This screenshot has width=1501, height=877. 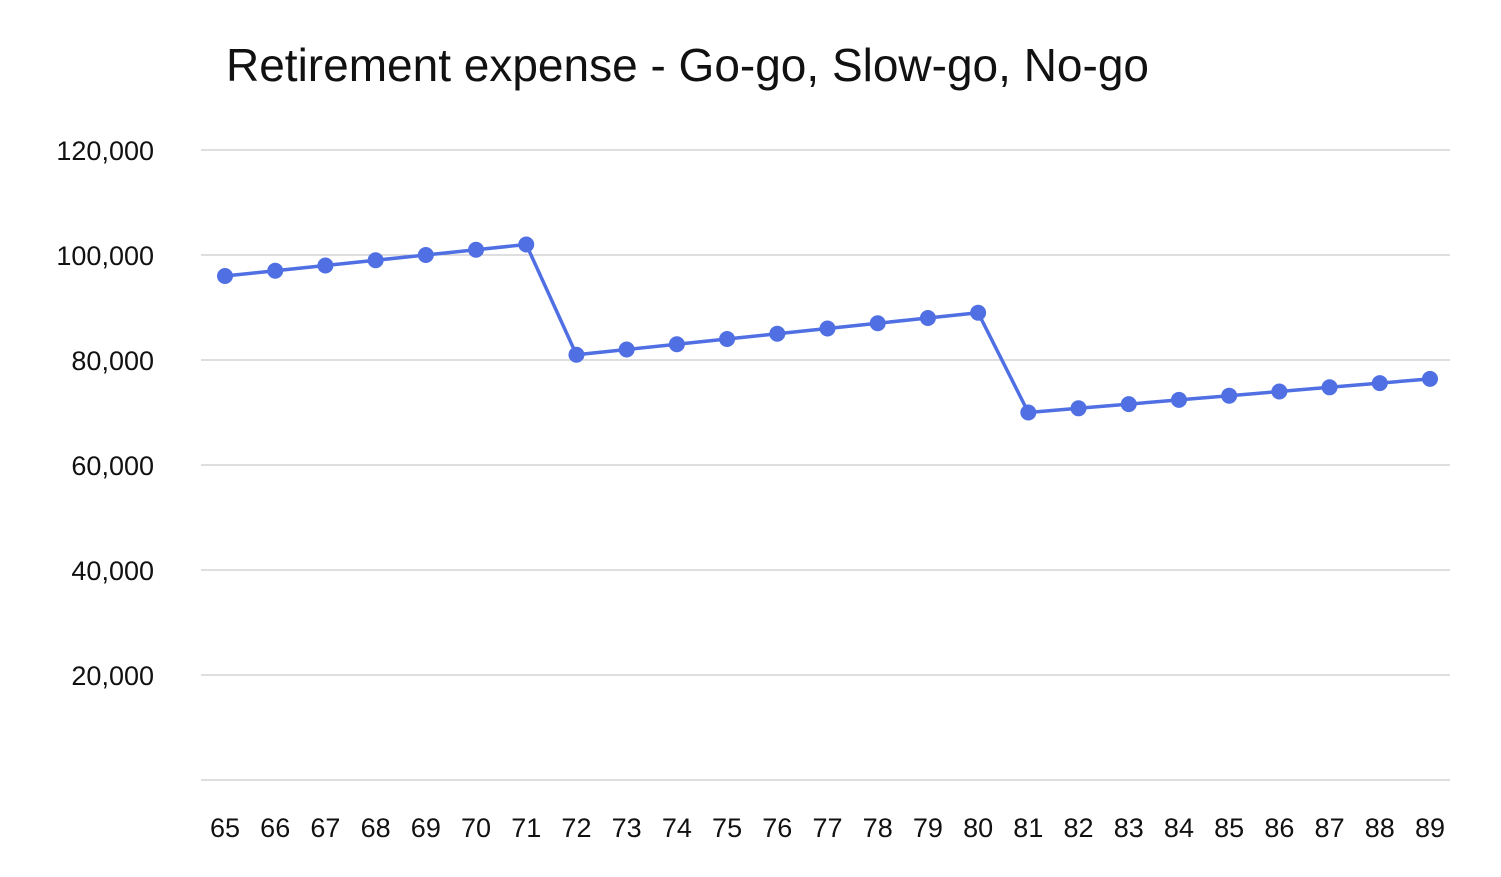 I want to click on x-tick-label: 78, so click(x=878, y=828).